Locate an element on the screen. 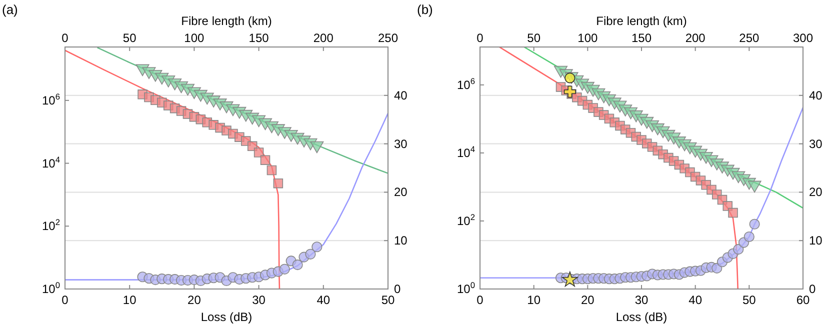 The height and width of the screenshot is (330, 830). chart-title: (b) is located at coordinates (425, 9).